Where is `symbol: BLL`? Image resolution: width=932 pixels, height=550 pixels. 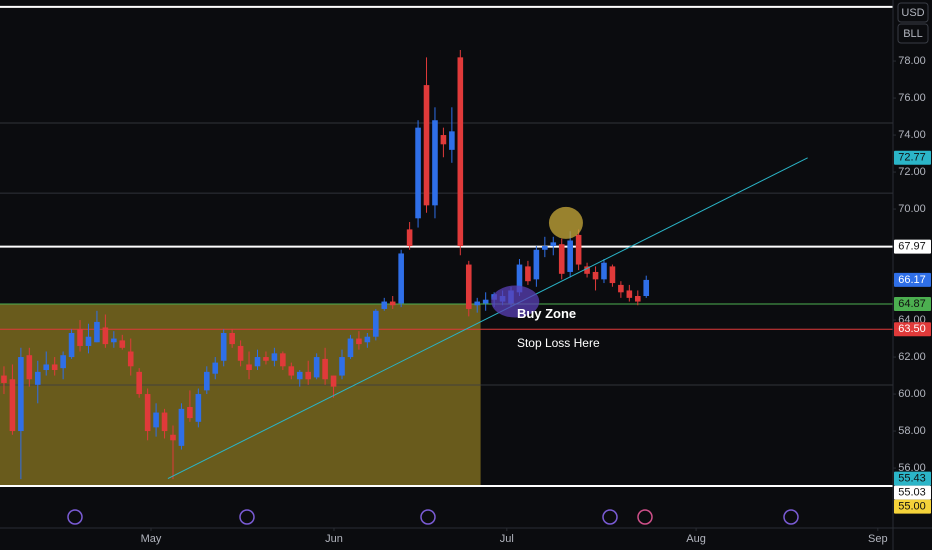
symbol: BLL is located at coordinates (913, 34).